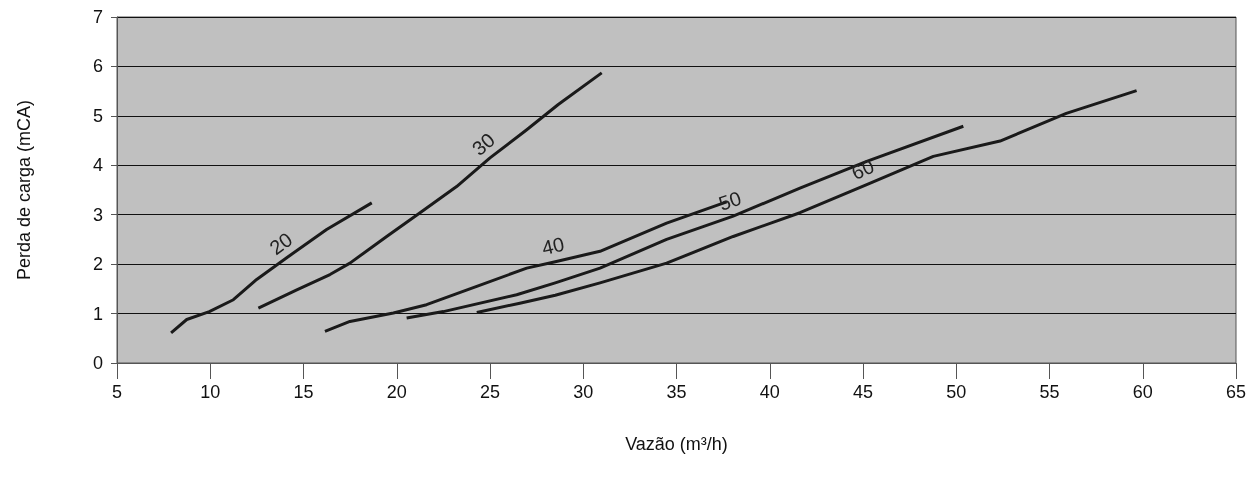  I want to click on y-tick-label: 7, so click(97, 17).